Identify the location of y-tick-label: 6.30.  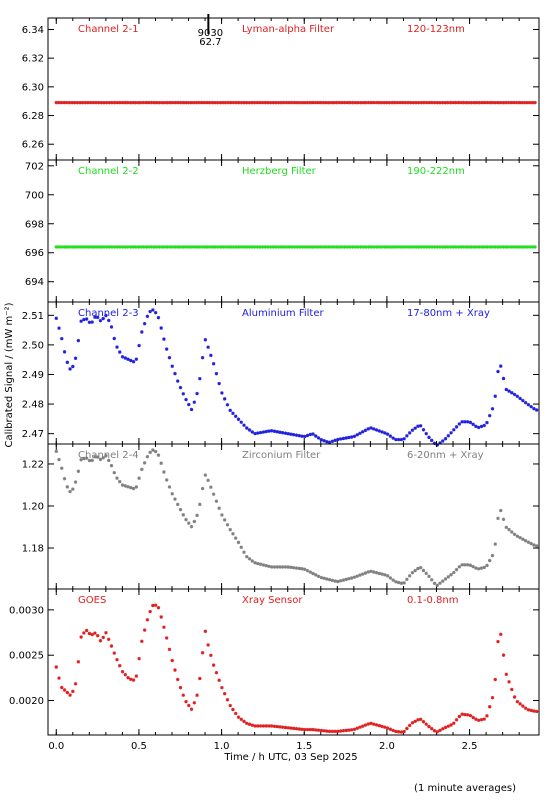
(33, 87).